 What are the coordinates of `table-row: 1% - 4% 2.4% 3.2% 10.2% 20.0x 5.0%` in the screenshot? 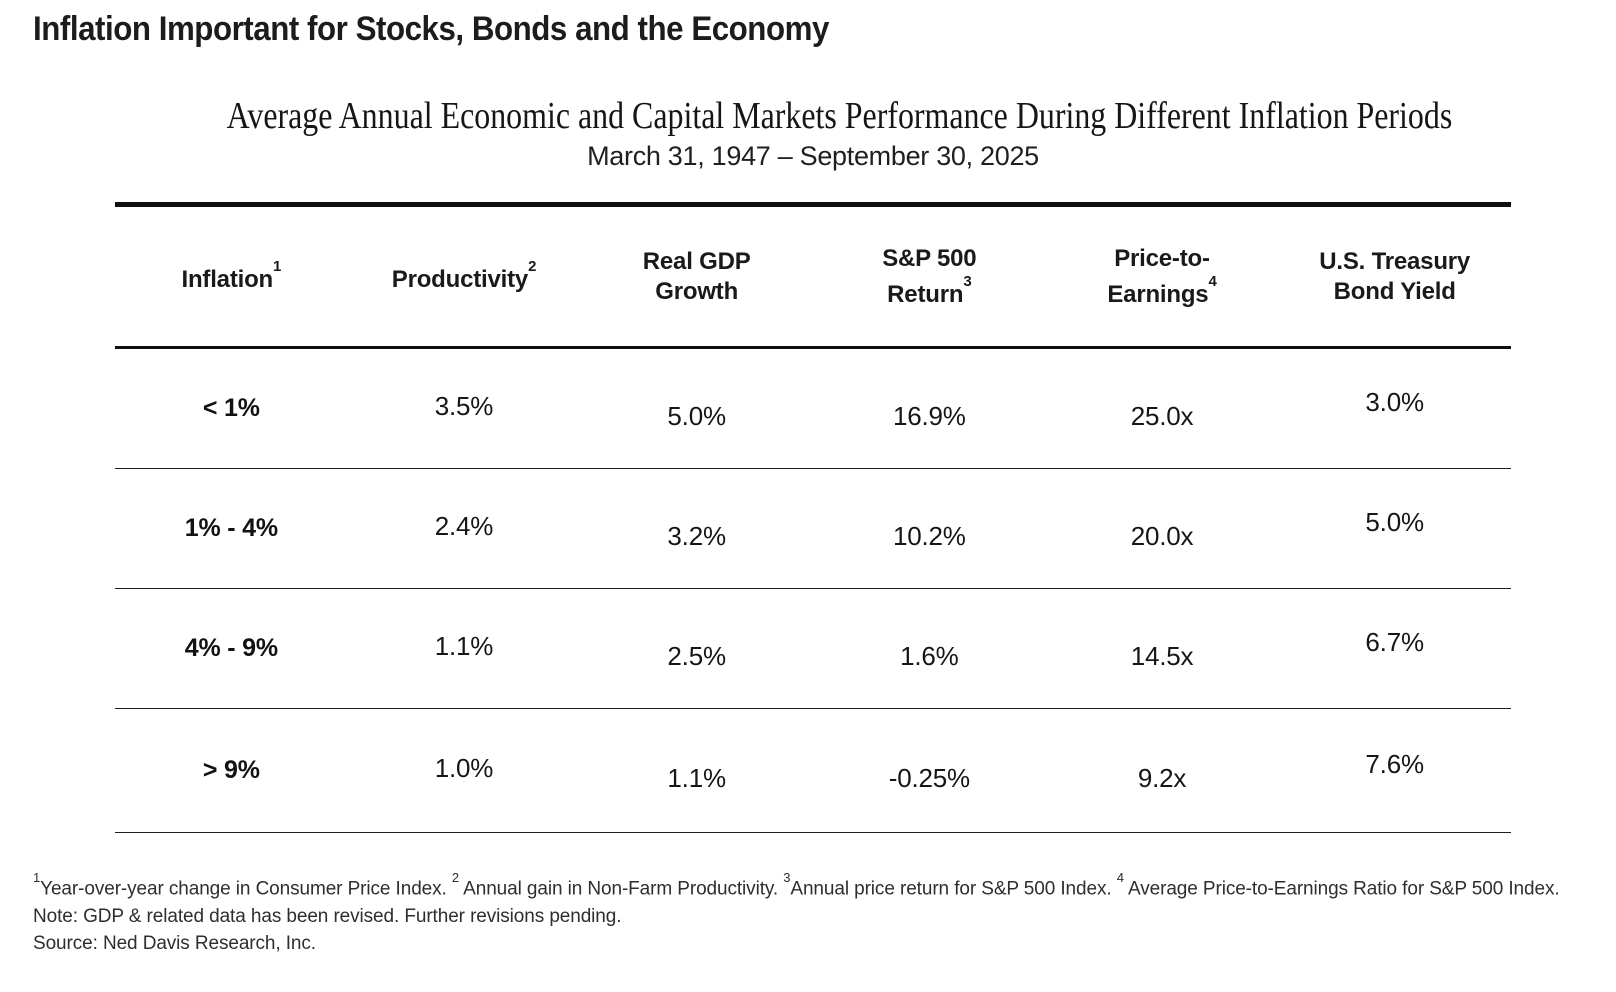 It's located at (813, 529).